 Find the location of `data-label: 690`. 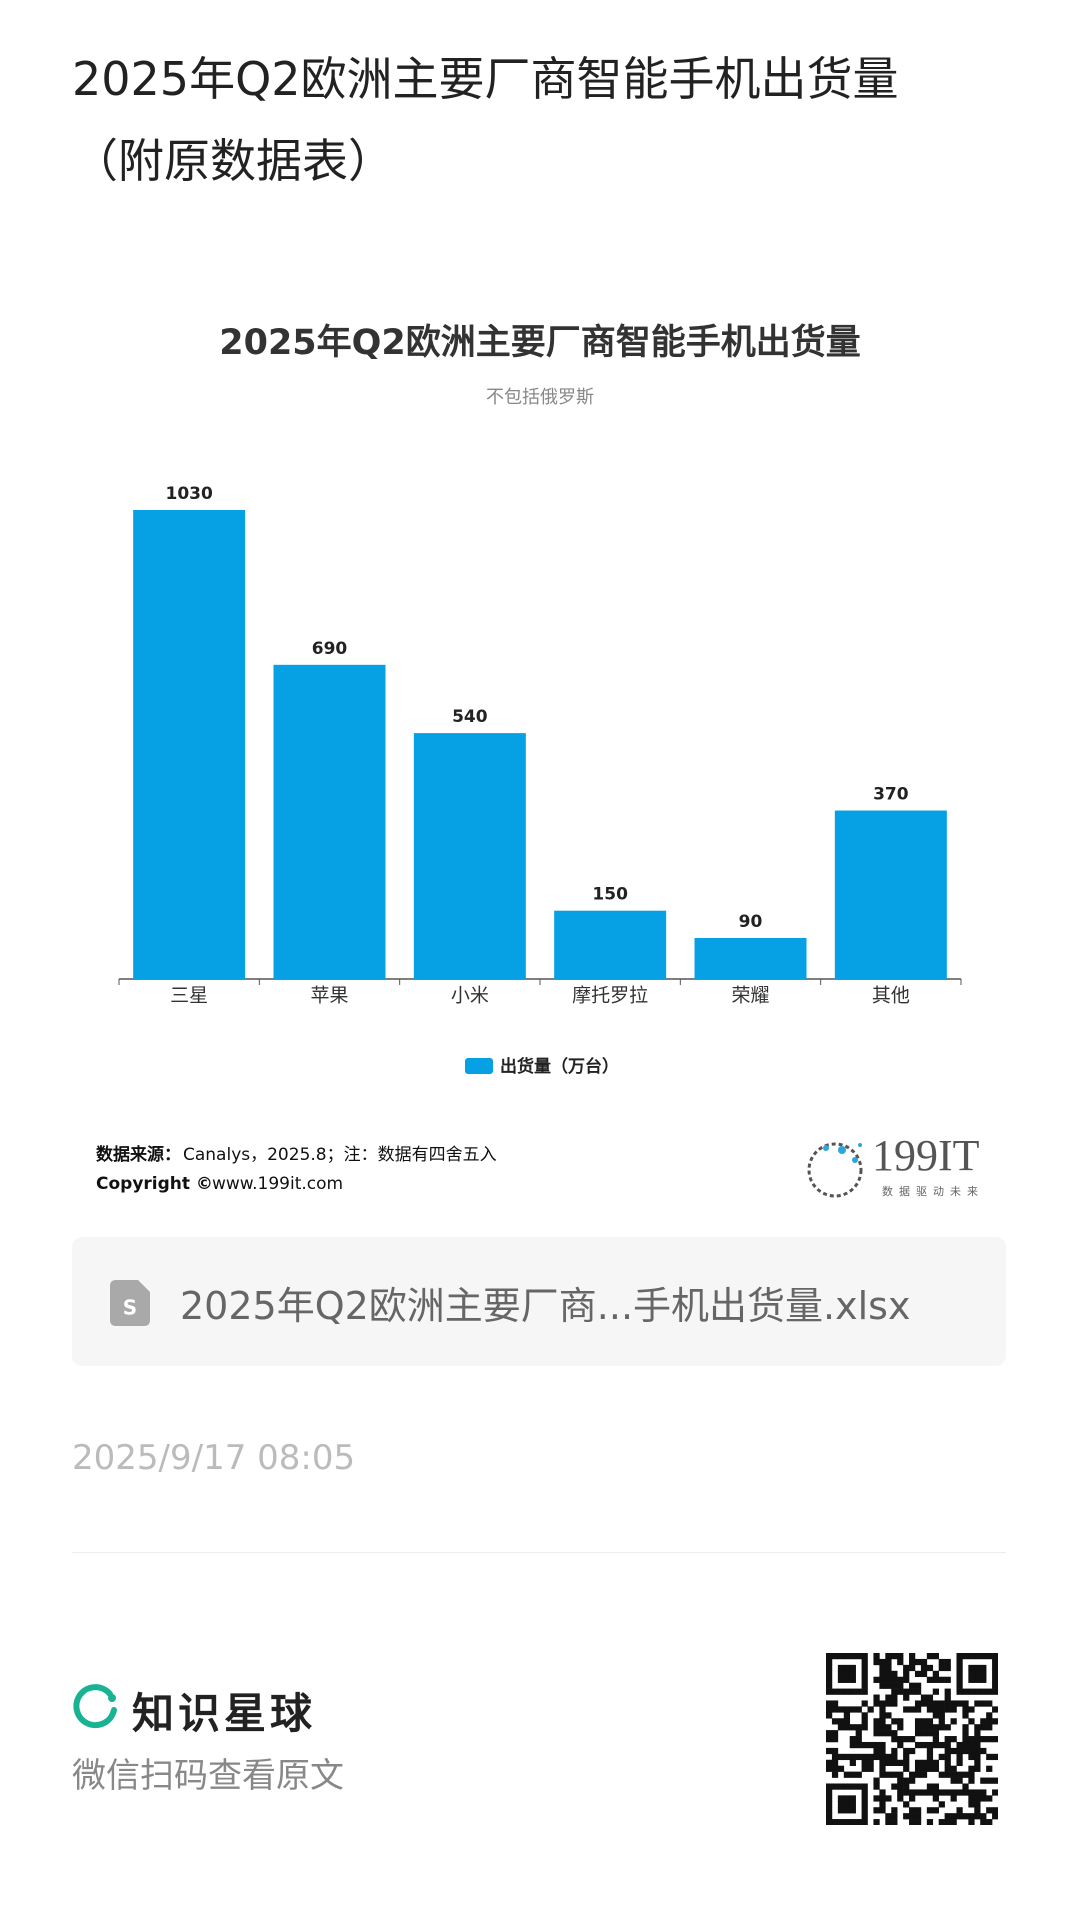

data-label: 690 is located at coordinates (330, 649).